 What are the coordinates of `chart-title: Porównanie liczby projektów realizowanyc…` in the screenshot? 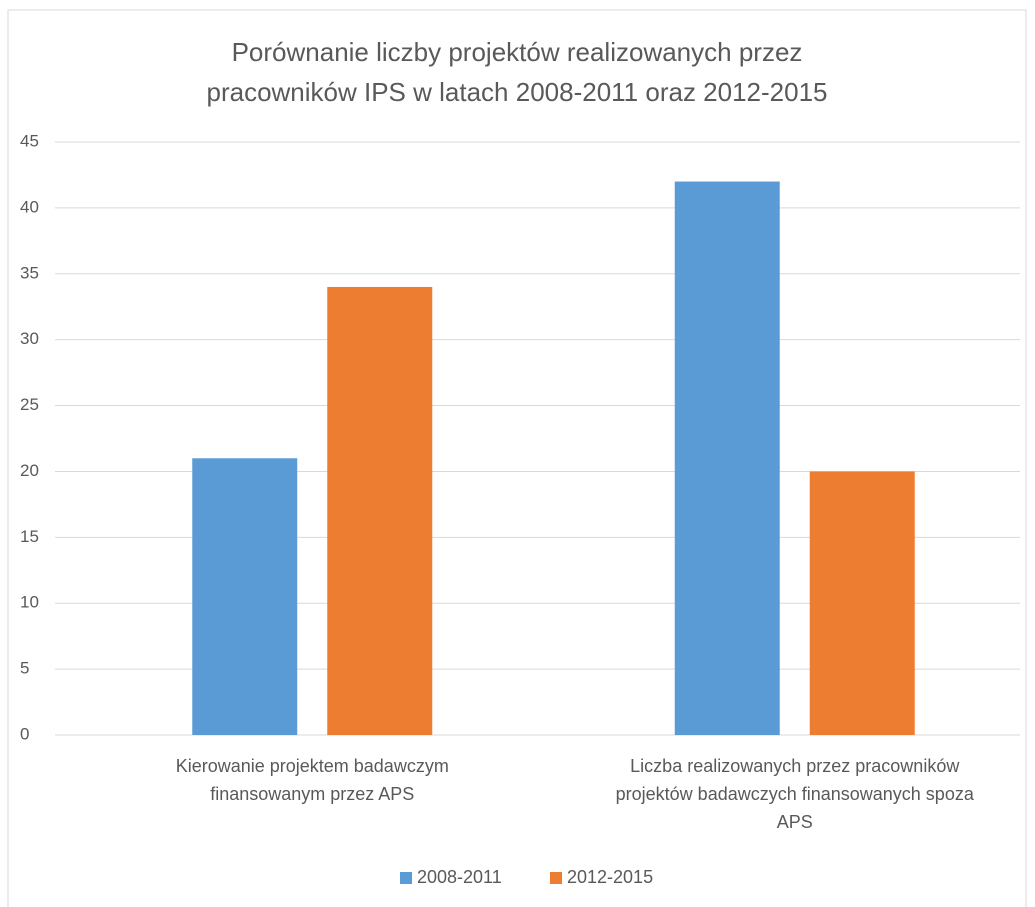 It's located at (517, 72).